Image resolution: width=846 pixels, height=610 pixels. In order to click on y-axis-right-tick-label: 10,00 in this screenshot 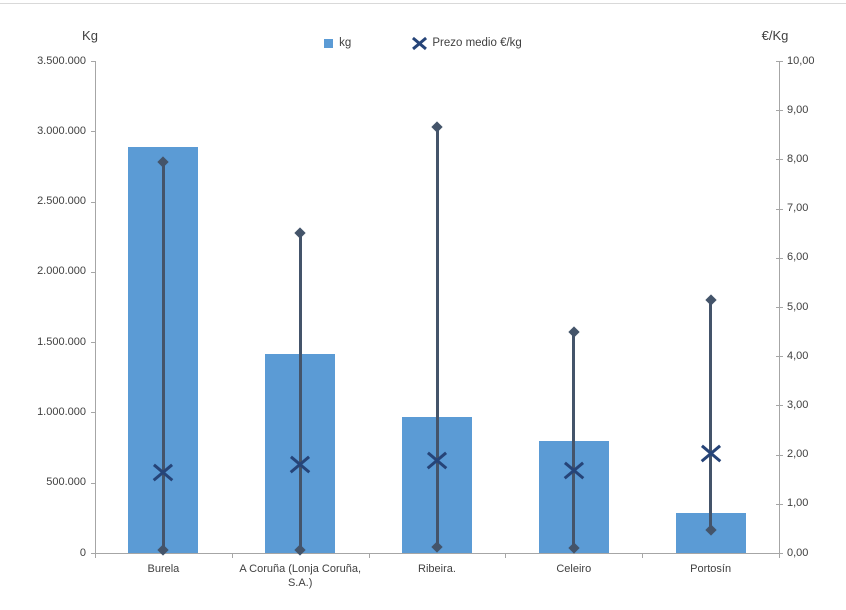, I will do `click(801, 60)`.